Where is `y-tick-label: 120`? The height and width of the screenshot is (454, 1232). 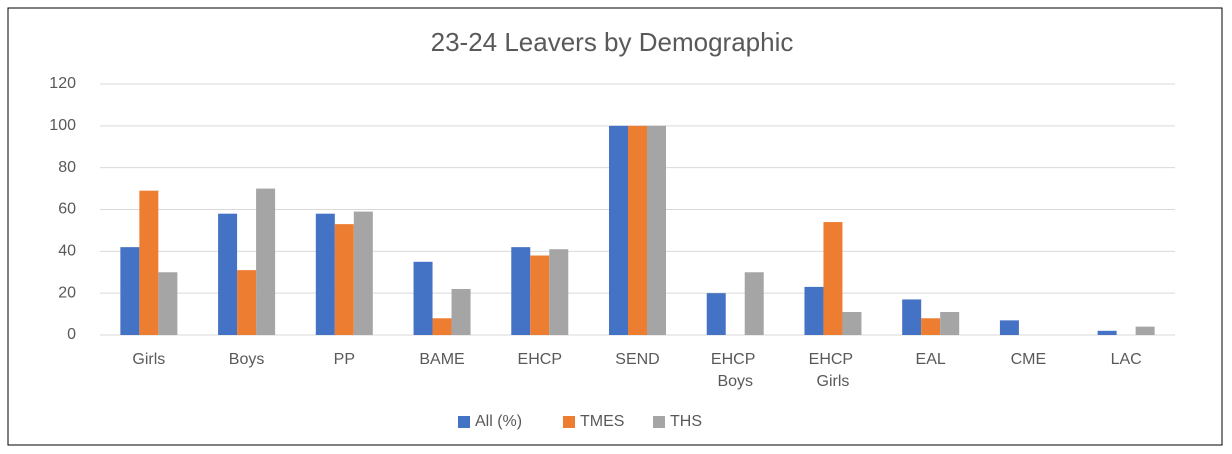
y-tick-label: 120 is located at coordinates (62, 83).